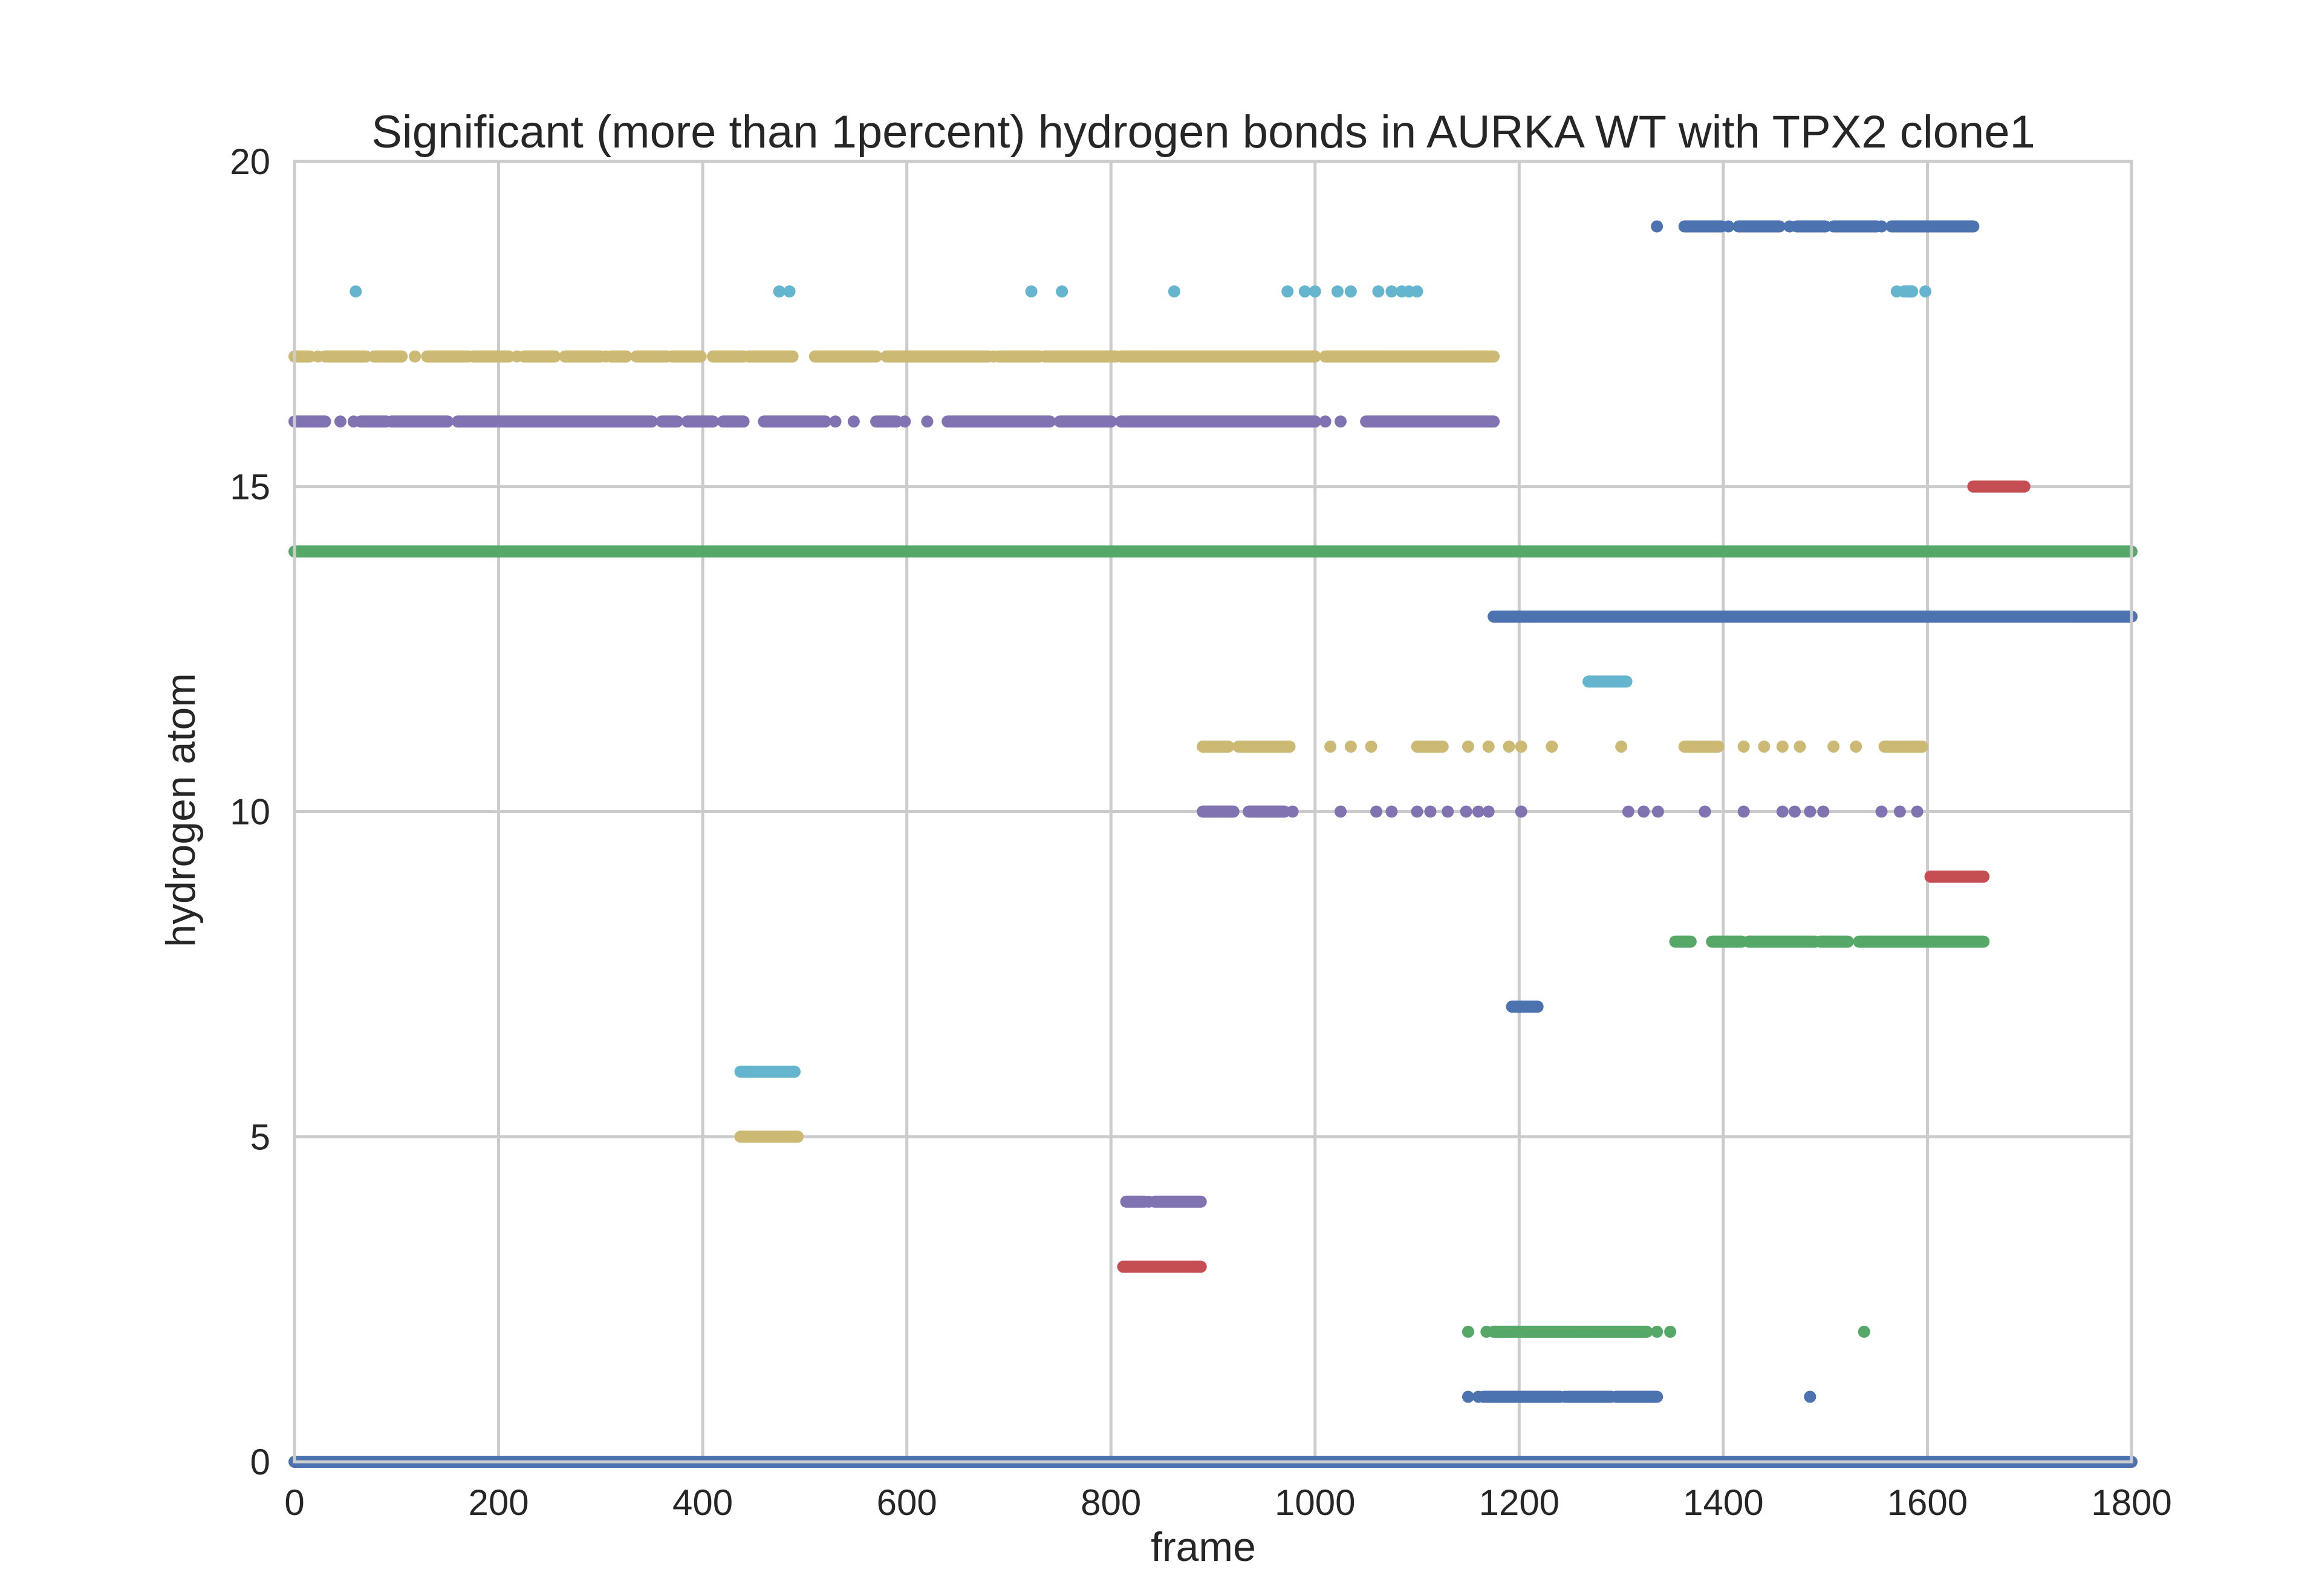  What do you see at coordinates (1111, 1502) in the screenshot?
I see `x-tick-label: 800` at bounding box center [1111, 1502].